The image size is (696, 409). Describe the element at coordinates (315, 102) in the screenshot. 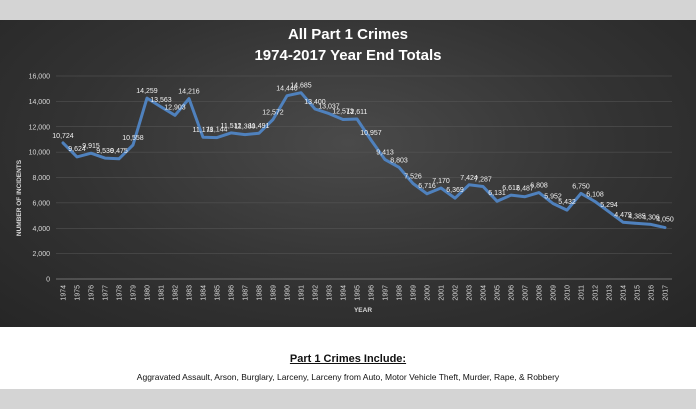

I see `data-label: 13,400` at that location.